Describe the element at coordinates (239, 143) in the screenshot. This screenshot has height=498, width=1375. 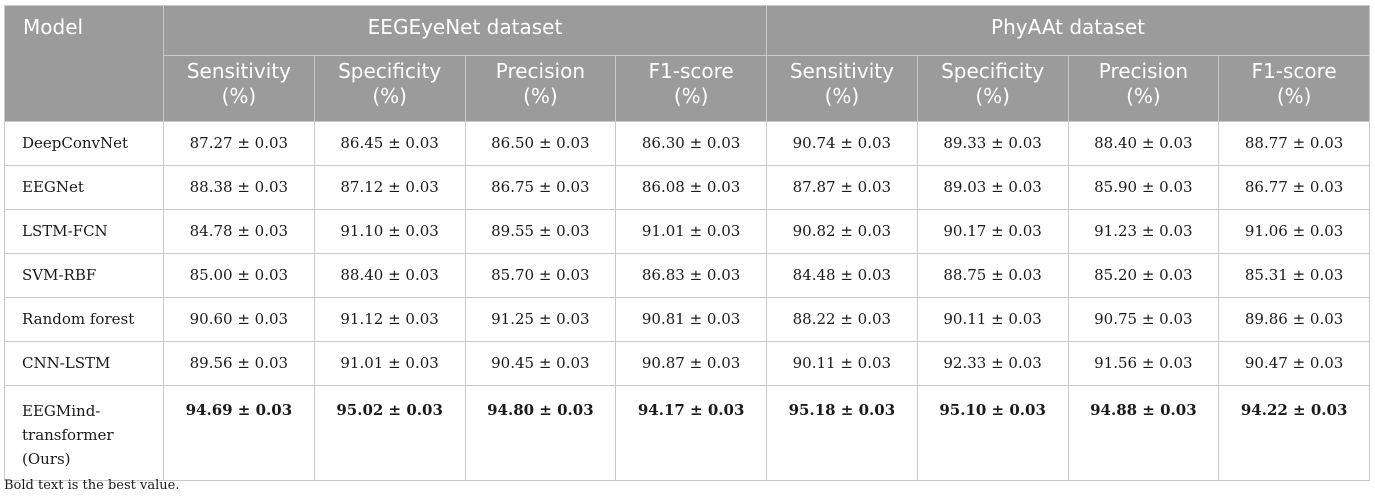
I see `metric-value-cell: 87.27 ± 0.03` at that location.